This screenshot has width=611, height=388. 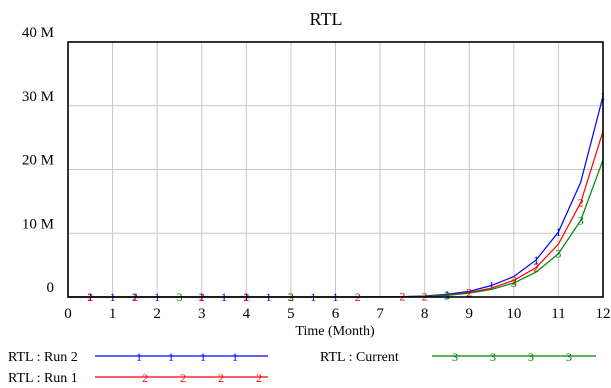 What do you see at coordinates (157, 314) in the screenshot?
I see `x-tick-label: 2` at bounding box center [157, 314].